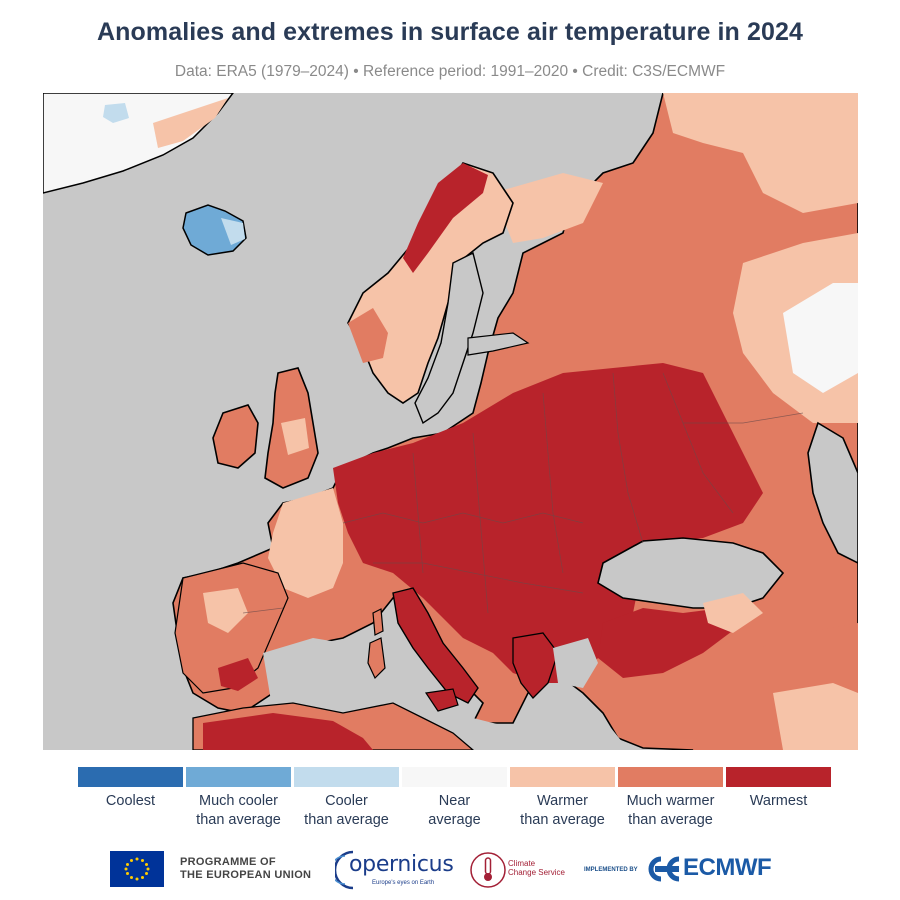 The width and height of the screenshot is (900, 900). What do you see at coordinates (663, 869) in the screenshot?
I see `ecmwf-logo-icon` at bounding box center [663, 869].